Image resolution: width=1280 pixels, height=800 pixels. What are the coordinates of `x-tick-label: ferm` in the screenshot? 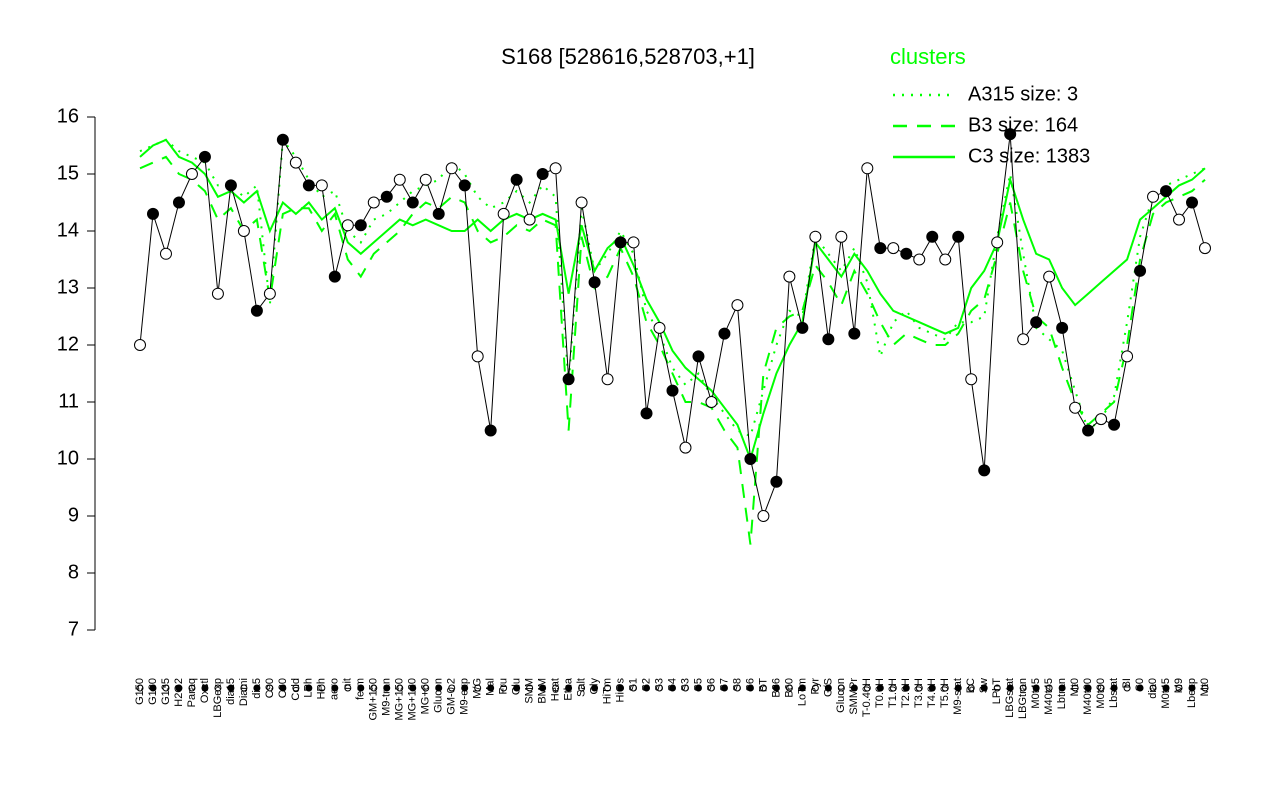 It's located at (361, 689).